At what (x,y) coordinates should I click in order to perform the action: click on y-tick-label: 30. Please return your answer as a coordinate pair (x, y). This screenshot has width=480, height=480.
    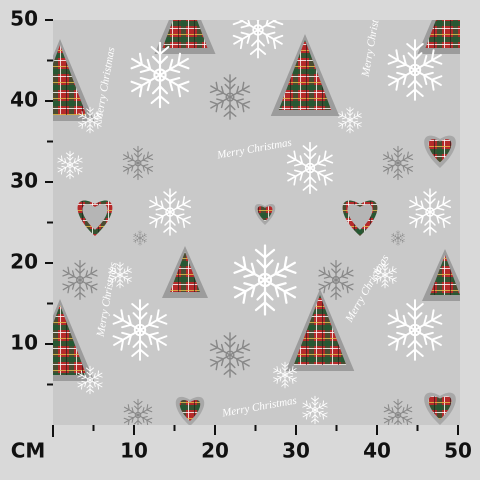
    Looking at the image, I should click on (24, 181).